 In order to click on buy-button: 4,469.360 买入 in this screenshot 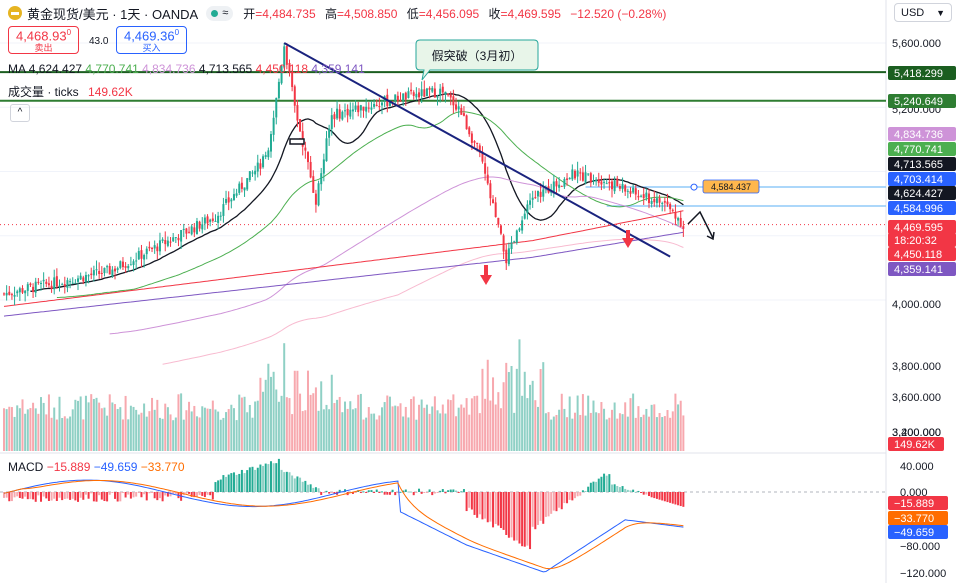, I will do `click(151, 40)`.